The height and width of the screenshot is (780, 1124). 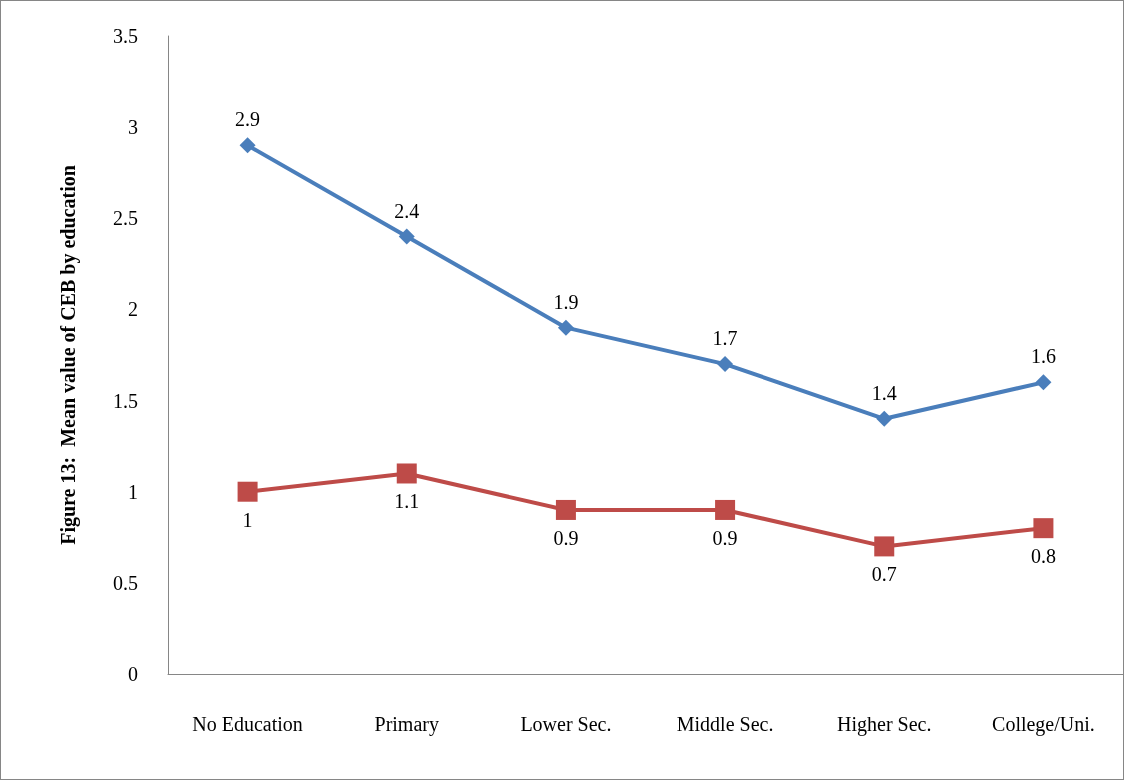 I want to click on data-label: 1.4, so click(x=884, y=392).